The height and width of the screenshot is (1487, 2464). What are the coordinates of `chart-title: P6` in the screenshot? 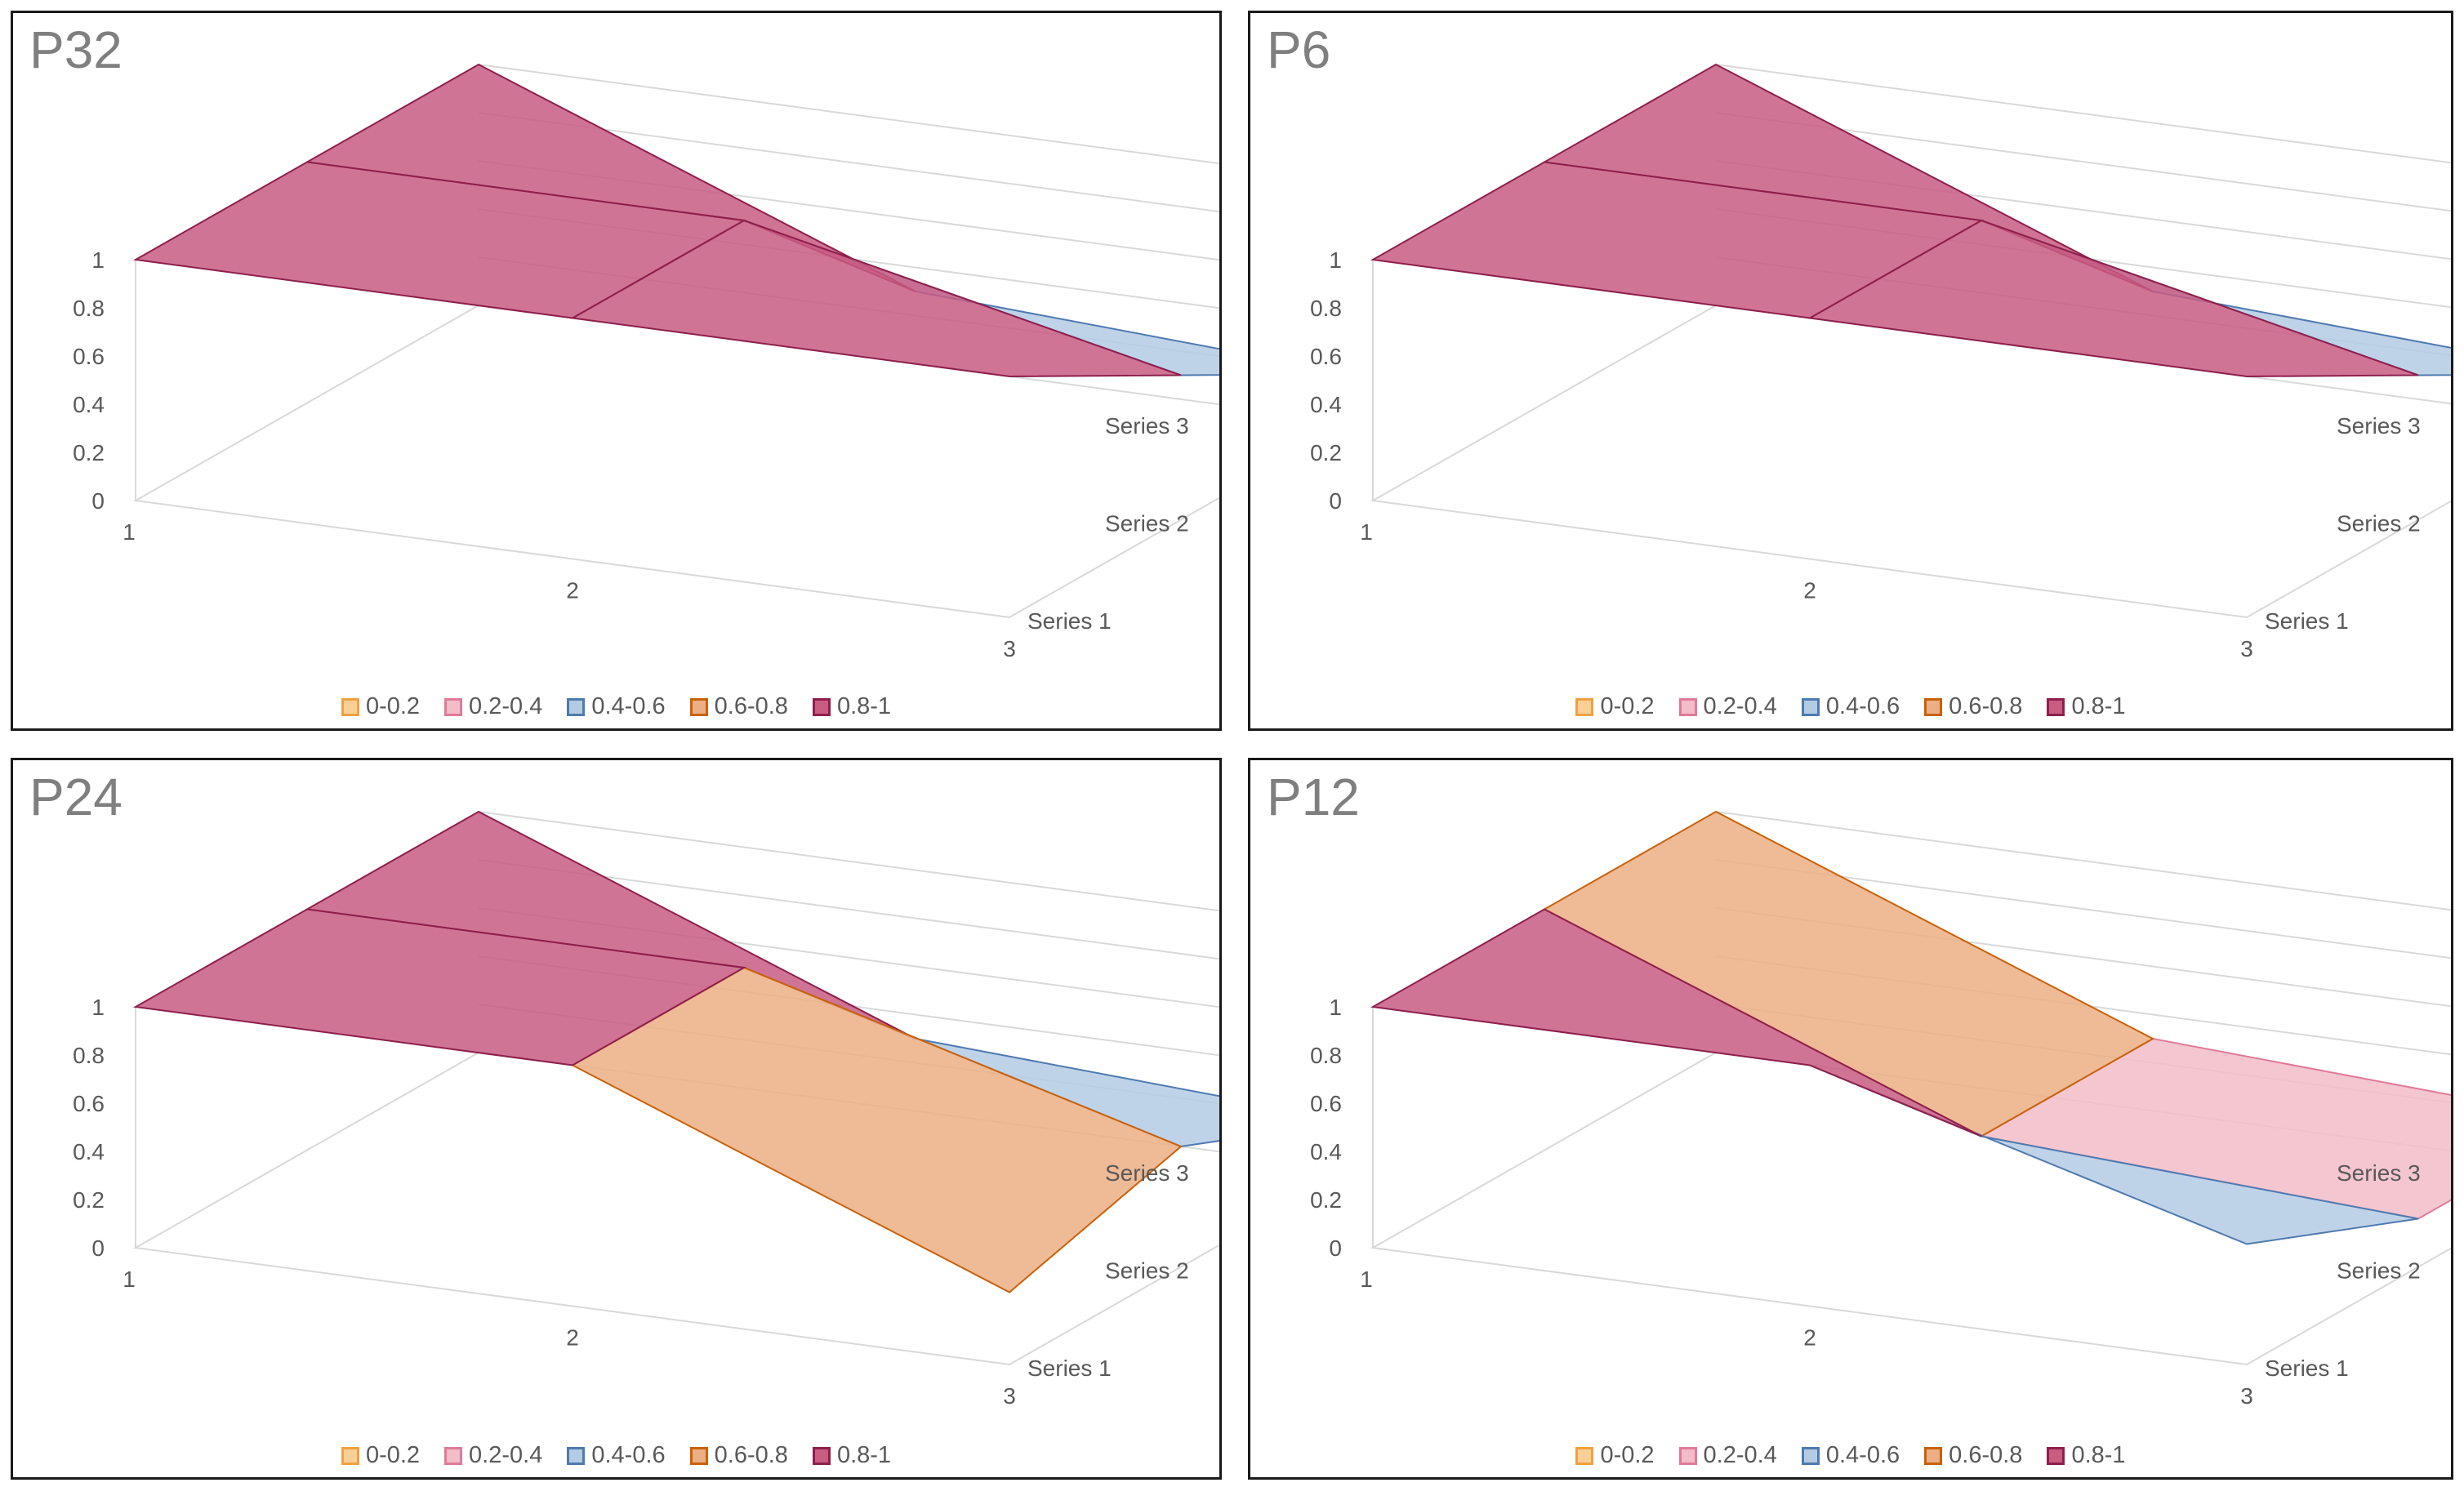 It's located at (1299, 49).